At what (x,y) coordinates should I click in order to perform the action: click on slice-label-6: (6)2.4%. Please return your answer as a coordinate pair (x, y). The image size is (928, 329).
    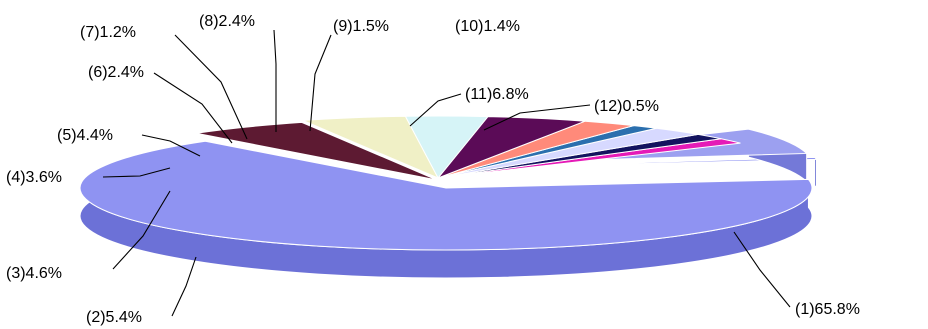
    Looking at the image, I should click on (116, 72).